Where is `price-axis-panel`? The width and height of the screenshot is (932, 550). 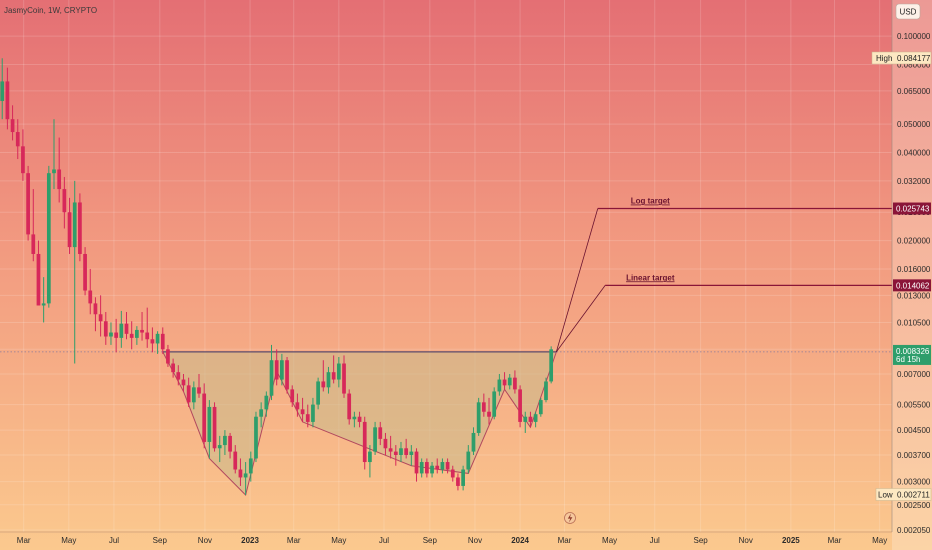 price-axis-panel is located at coordinates (912, 275).